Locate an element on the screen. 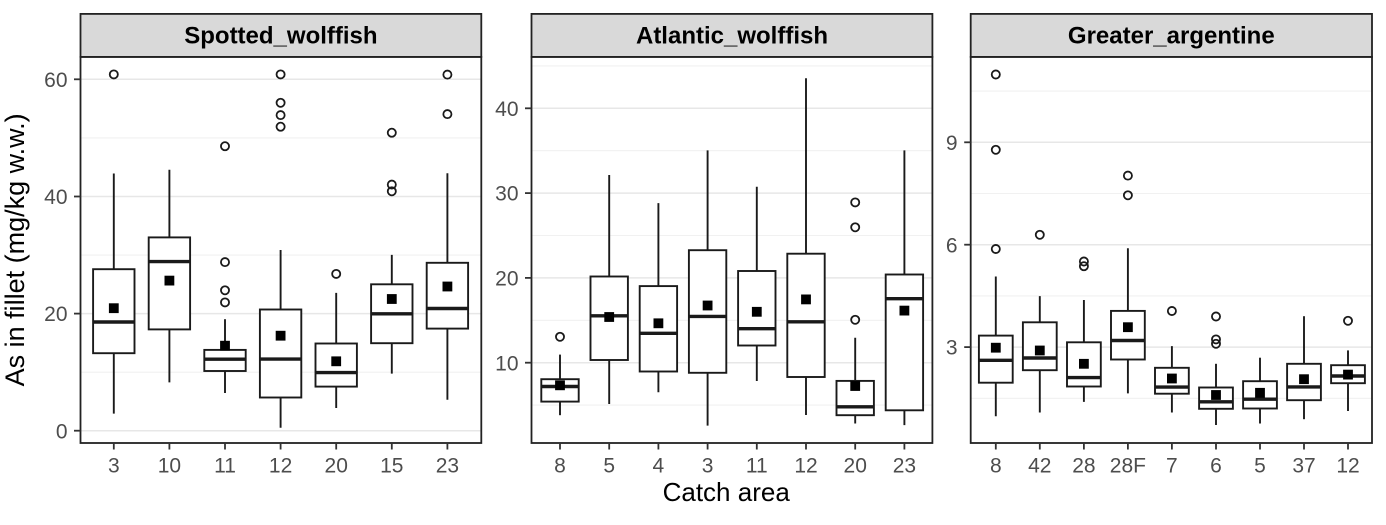  svg-text: Atlantic_wolffish is located at coordinates (732, 35).